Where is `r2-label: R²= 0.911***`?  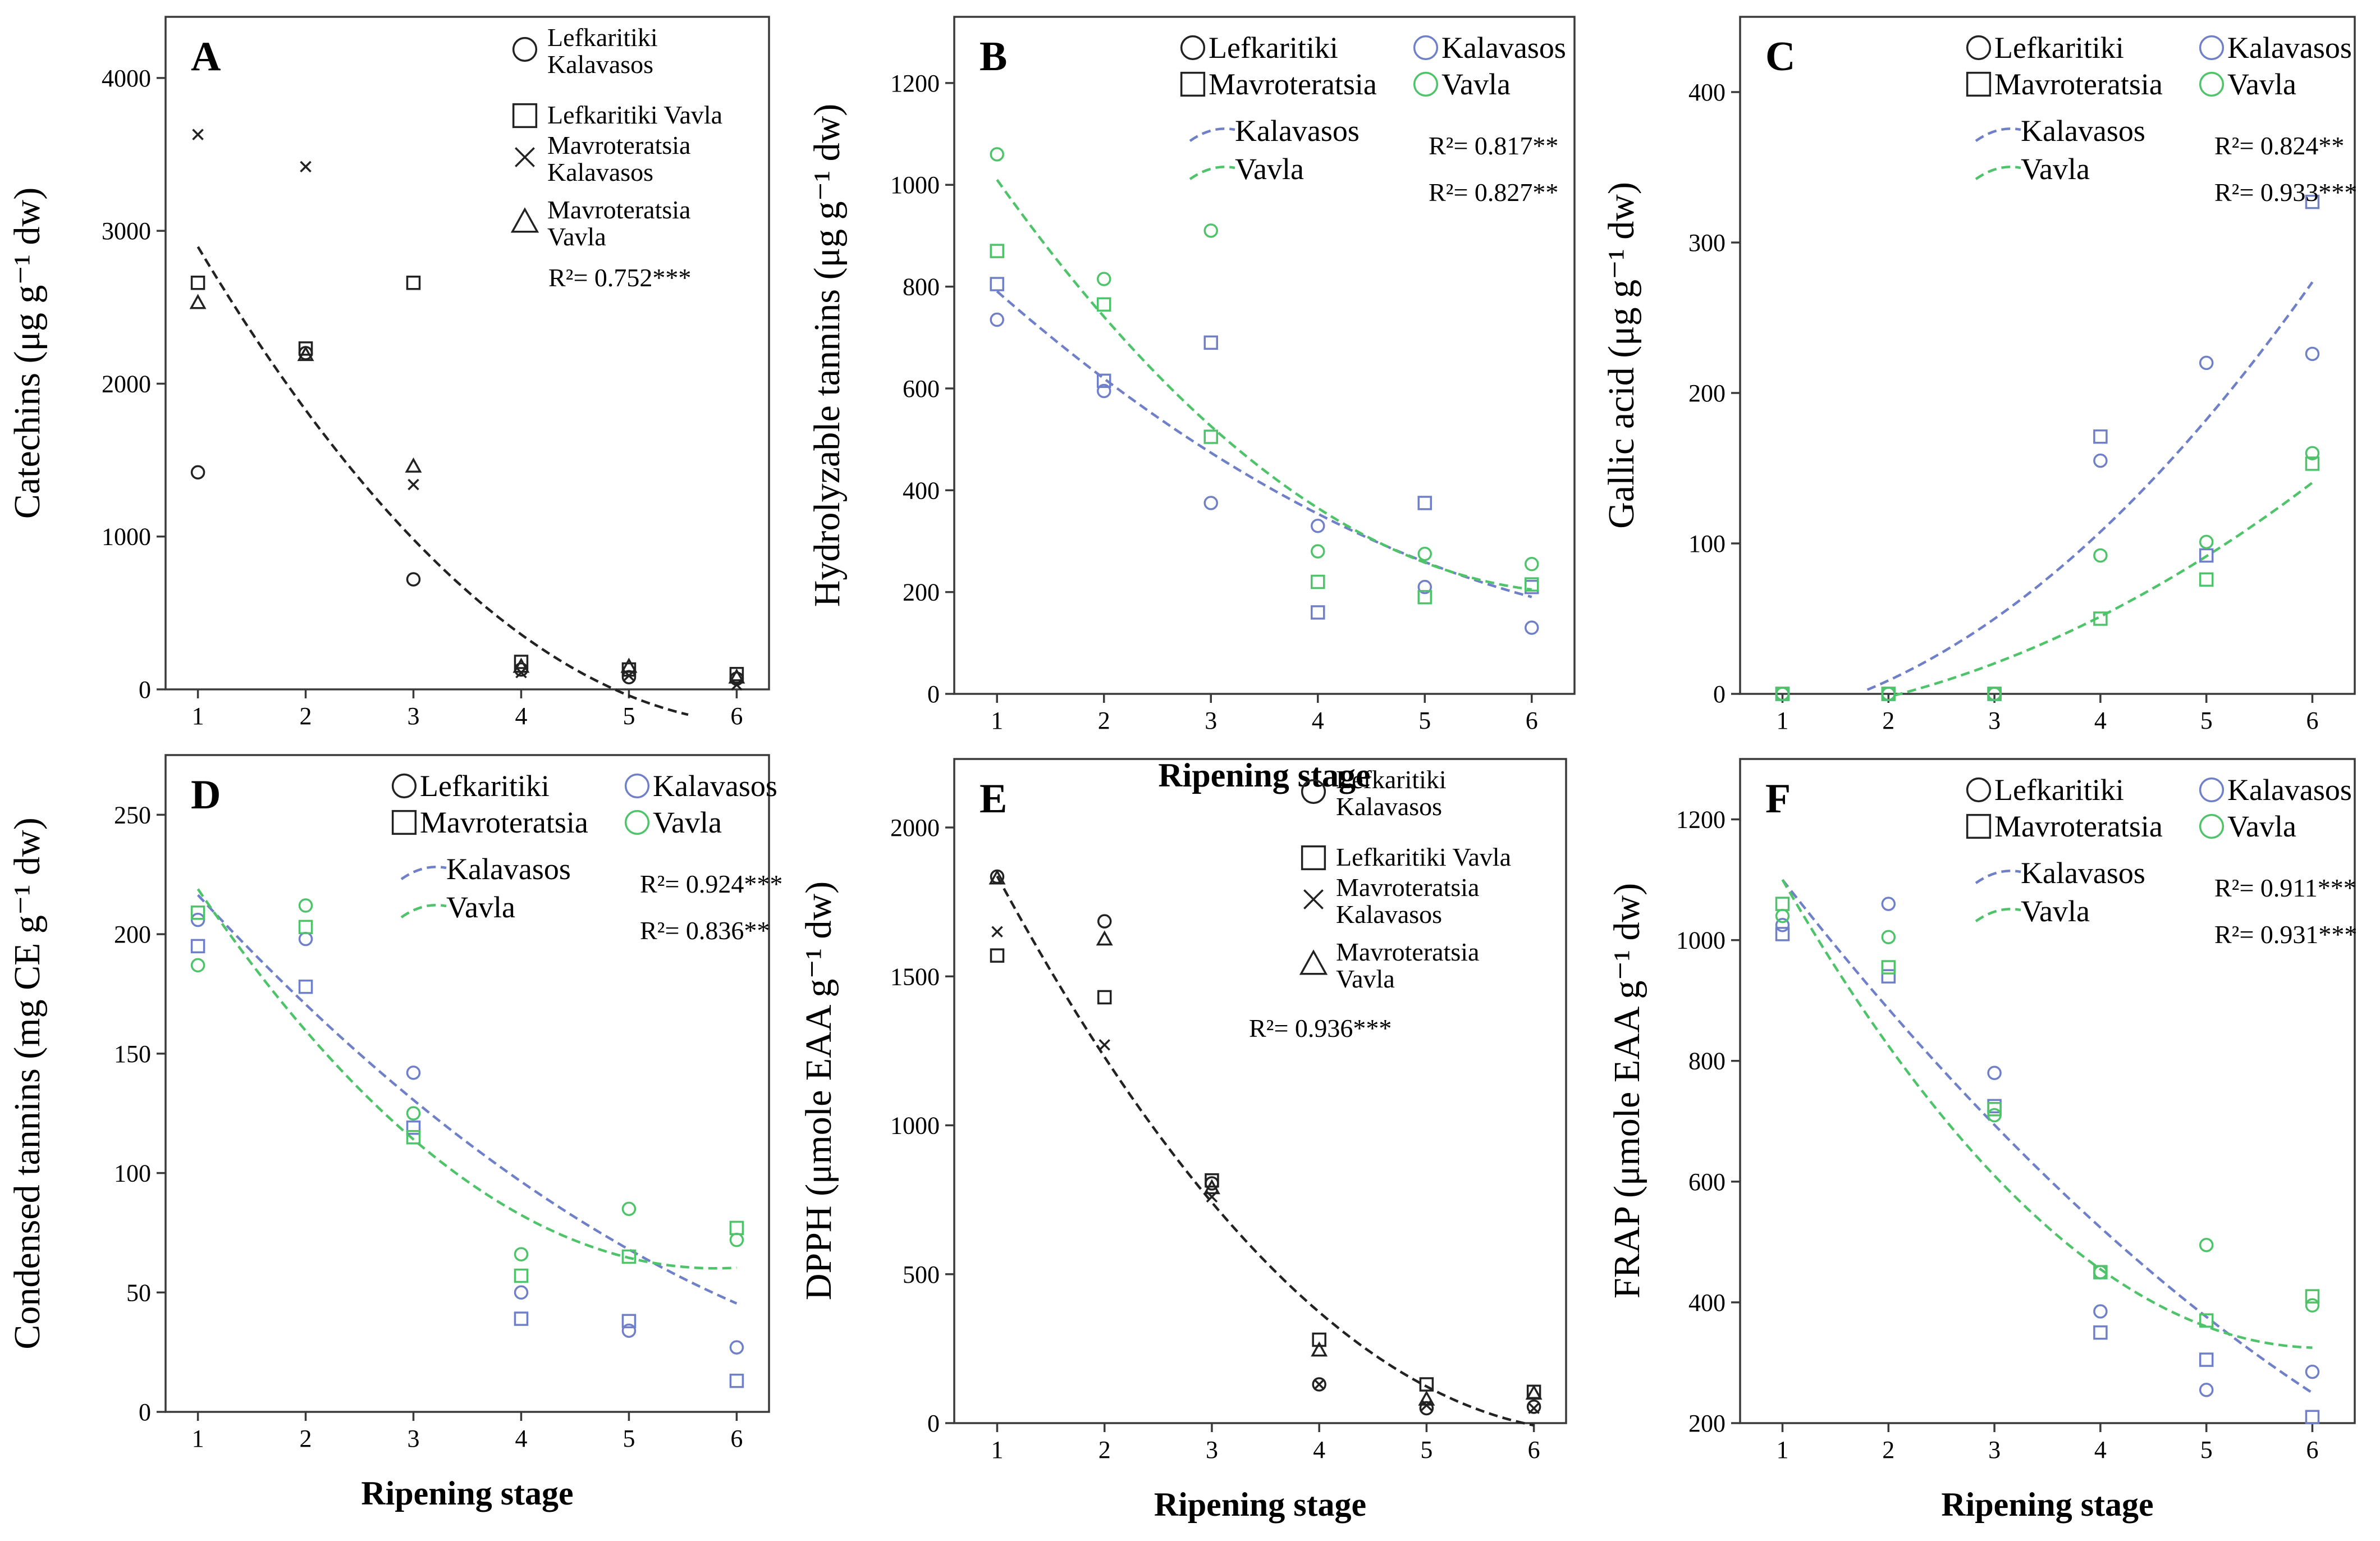
r2-label: R²= 0.911*** is located at coordinates (2285, 888).